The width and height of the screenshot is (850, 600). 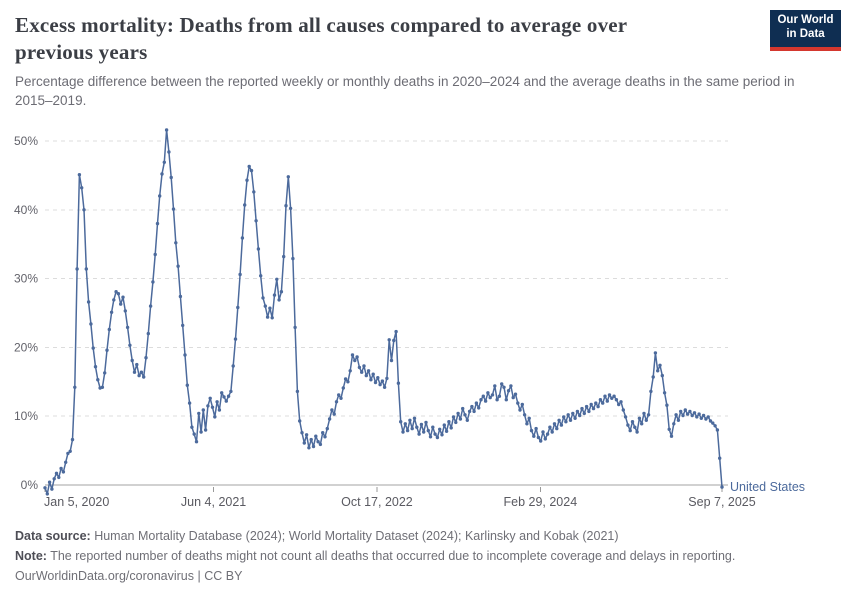 What do you see at coordinates (26, 279) in the screenshot?
I see `svg-text: 30%` at bounding box center [26, 279].